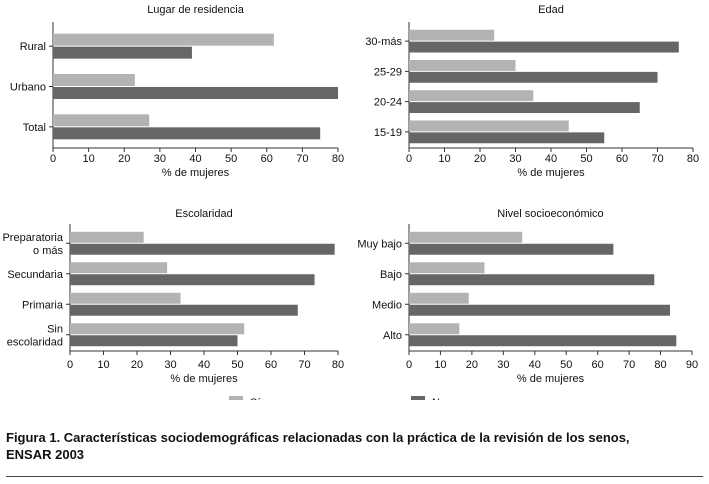 The height and width of the screenshot is (484, 709). I want to click on category-label: 30-más, so click(383, 42).